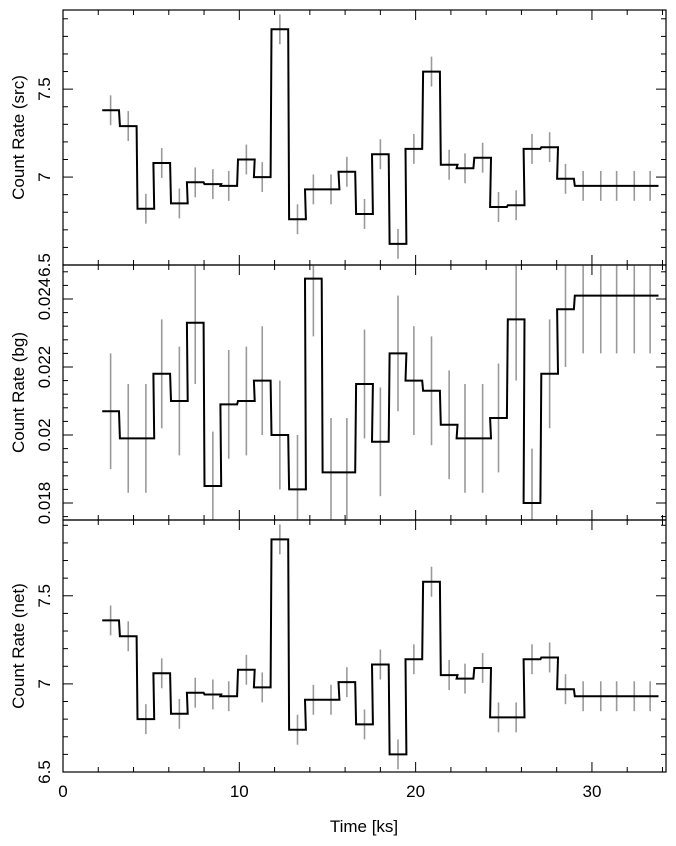  I want to click on x-tick-label: 10, so click(239, 791).